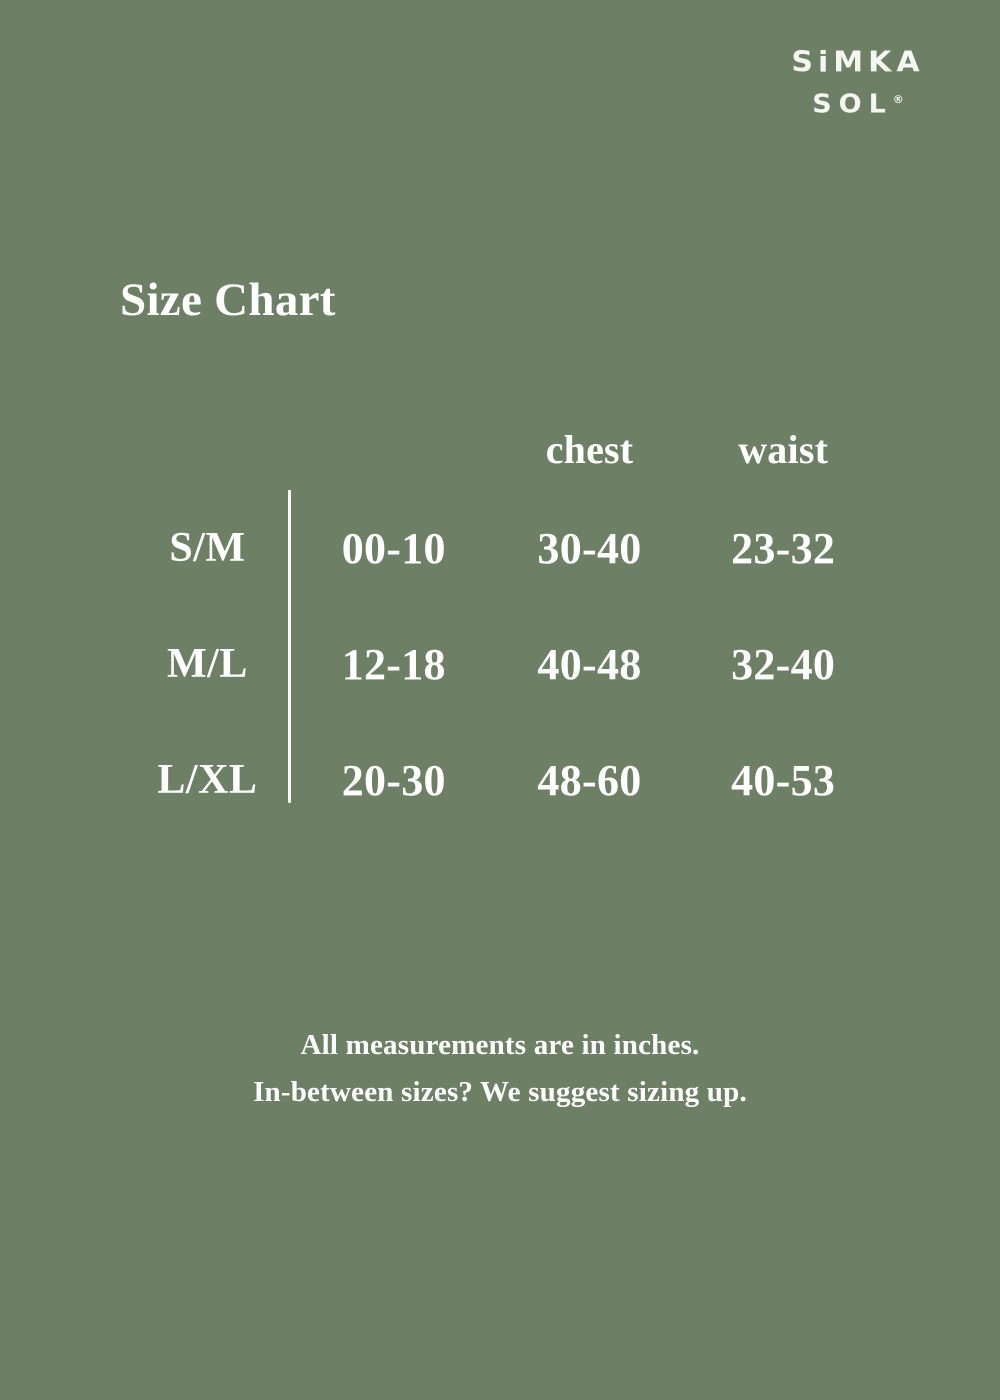 This screenshot has width=1000, height=1400. I want to click on column-header-usa-size, so click(394, 449).